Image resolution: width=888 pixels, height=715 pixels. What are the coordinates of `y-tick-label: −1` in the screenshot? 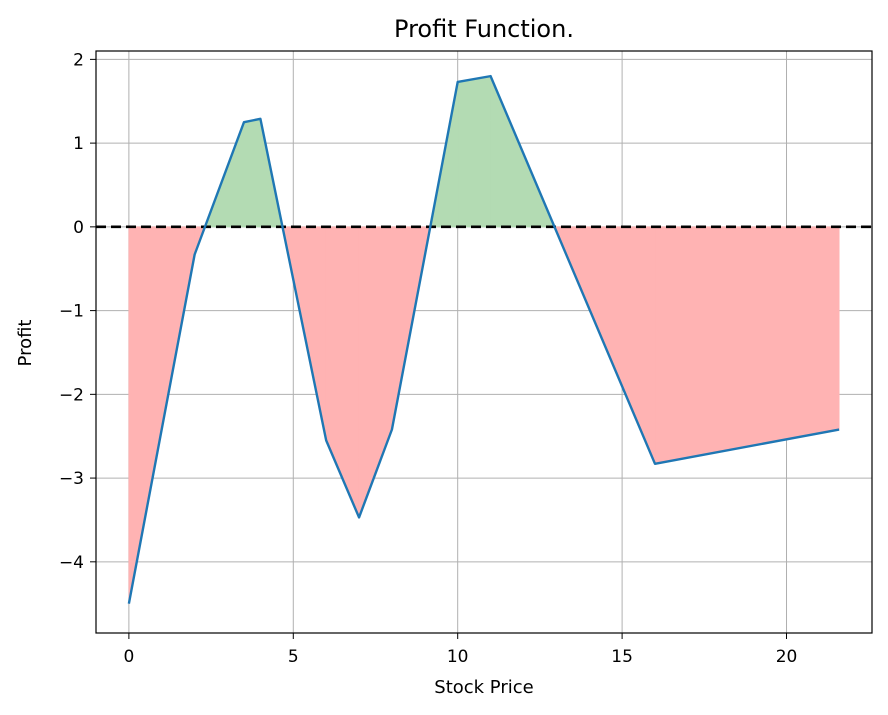 It's located at (71, 312).